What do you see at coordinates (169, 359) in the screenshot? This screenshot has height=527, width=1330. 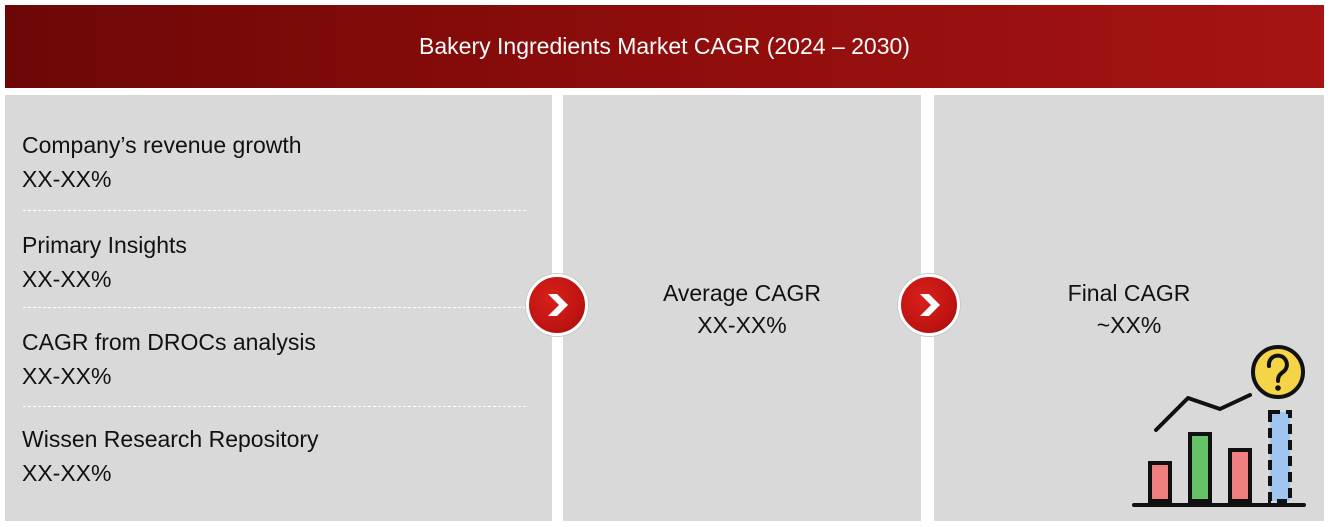 I see `list-item: CAGR from DROCs analysis XX-XX%` at bounding box center [169, 359].